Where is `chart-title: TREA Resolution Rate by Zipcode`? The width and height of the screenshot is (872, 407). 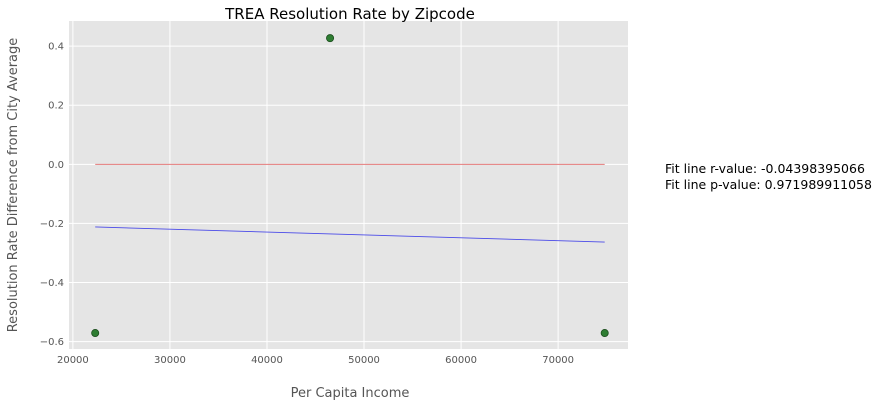
chart-title: TREA Resolution Rate by Zipcode is located at coordinates (349, 14).